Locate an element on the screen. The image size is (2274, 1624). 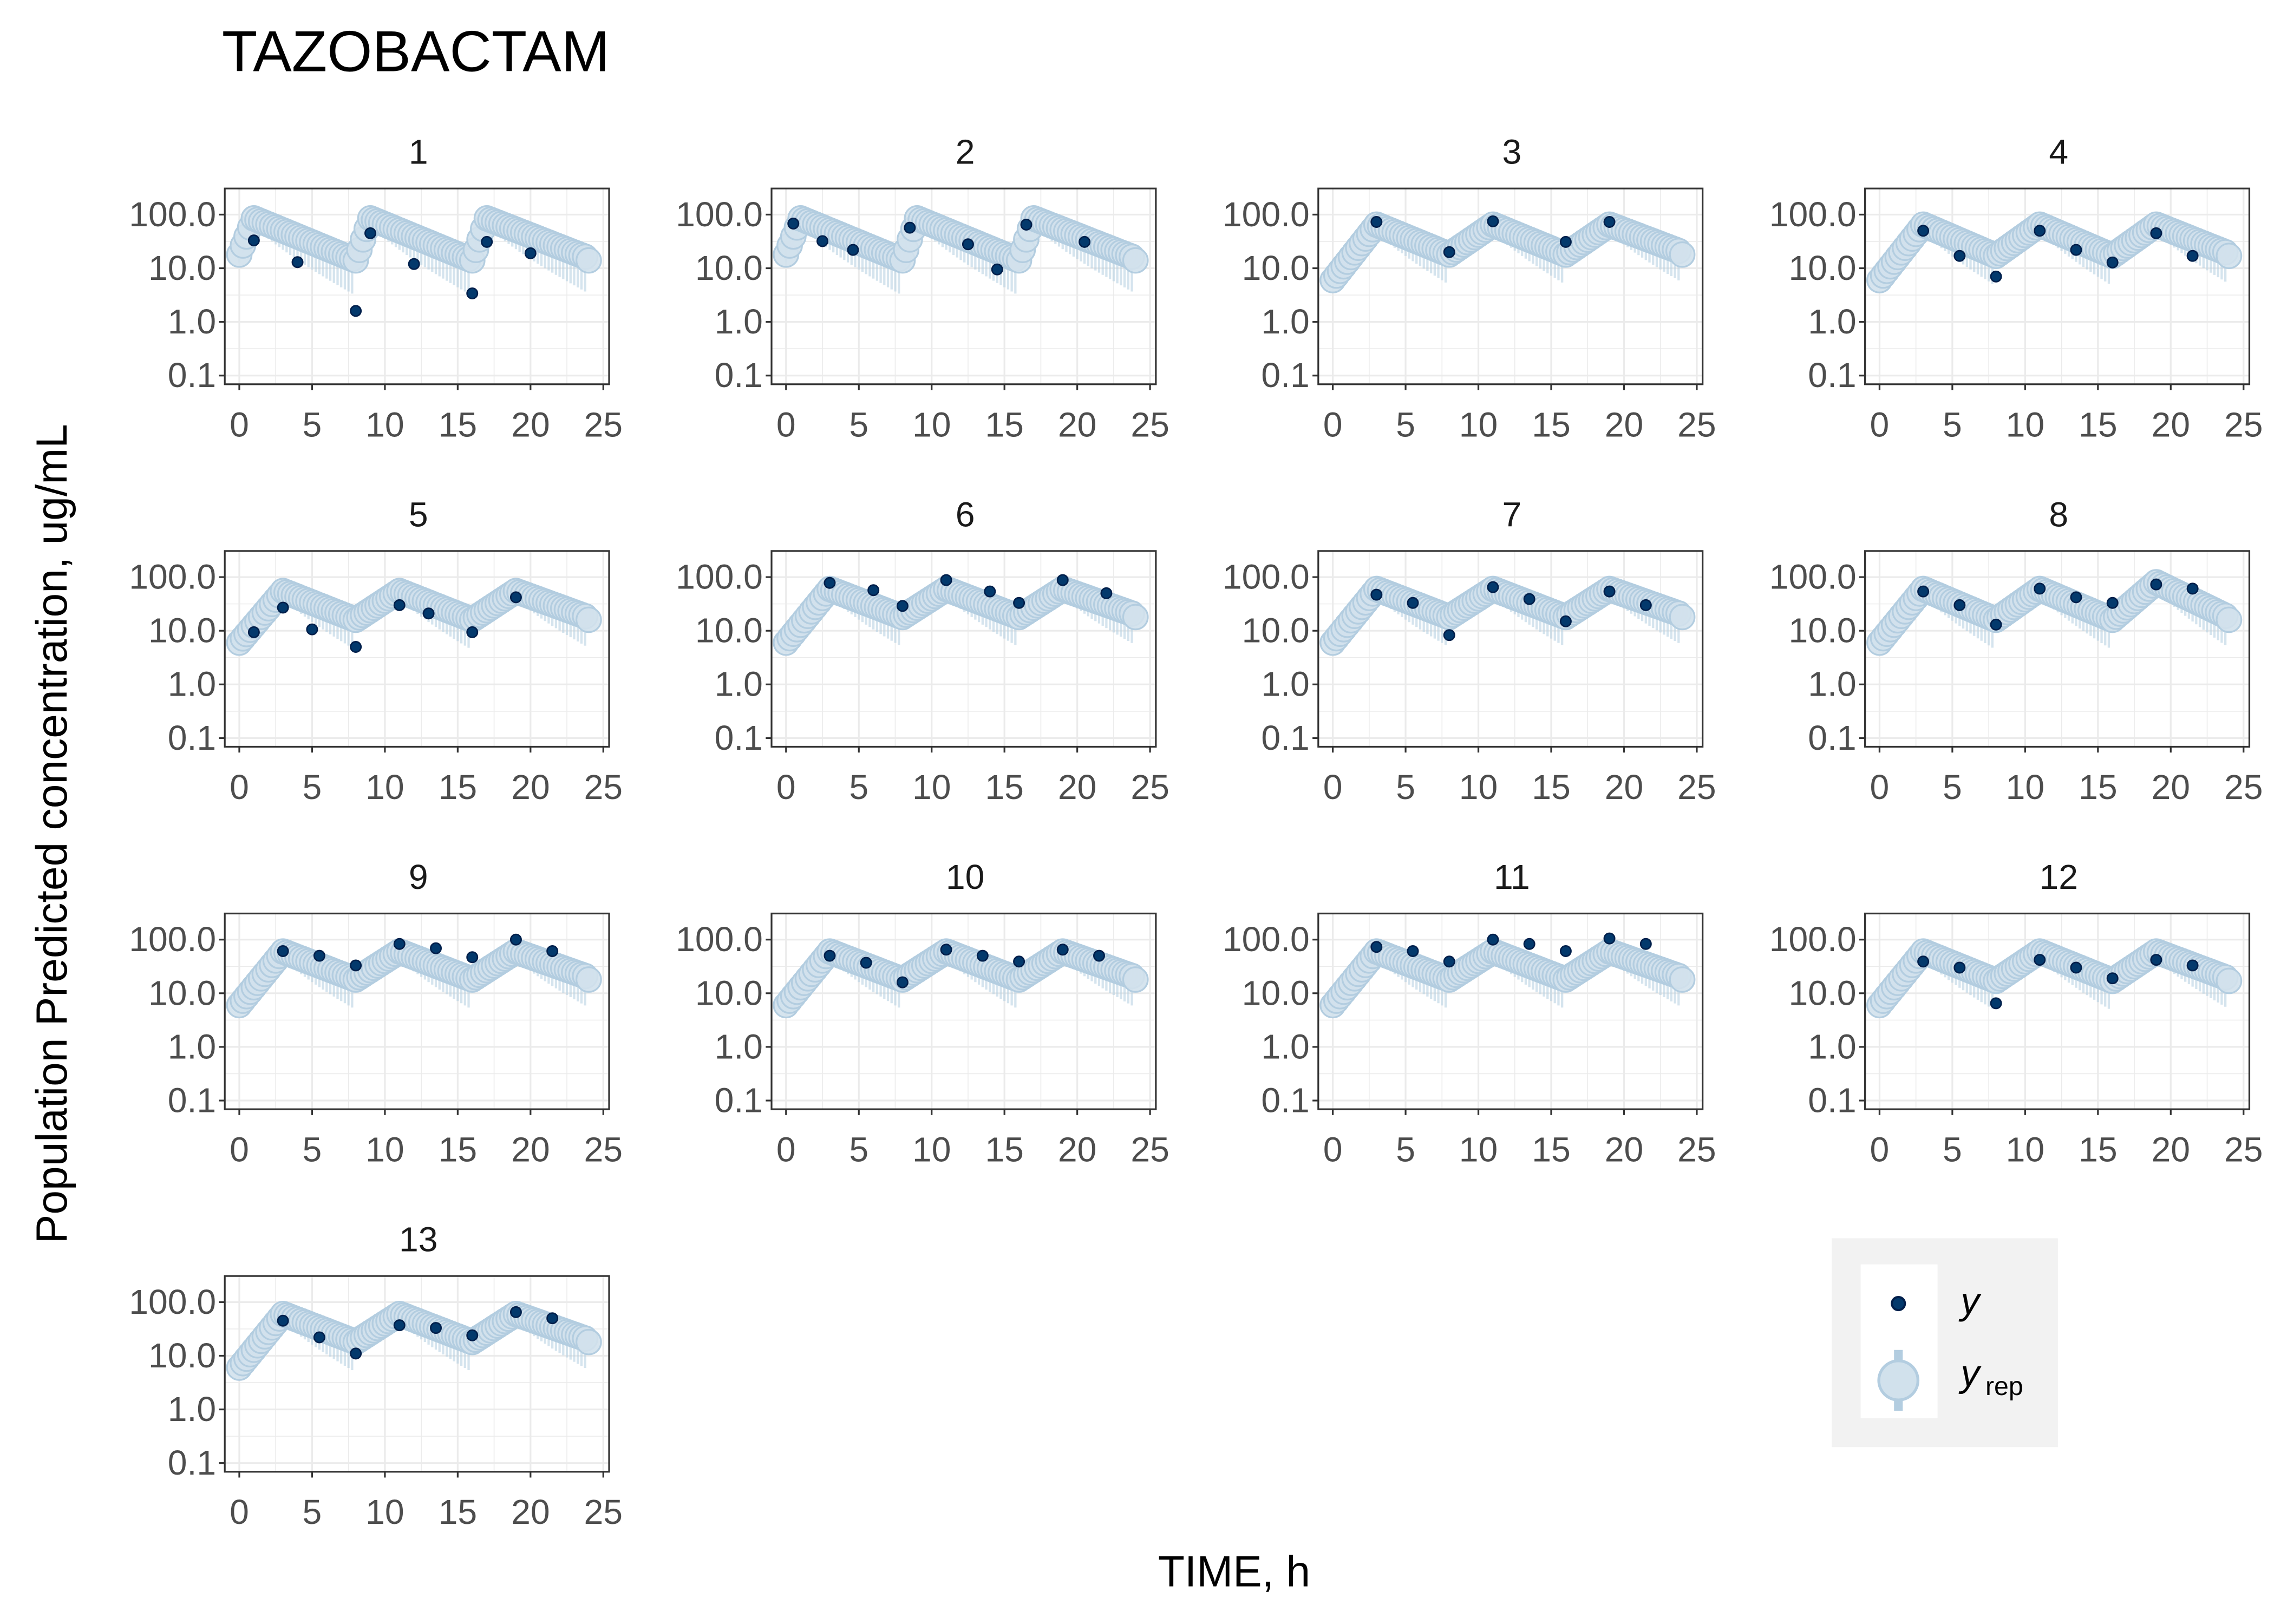
legend-label-y: y is located at coordinates (1970, 1301).